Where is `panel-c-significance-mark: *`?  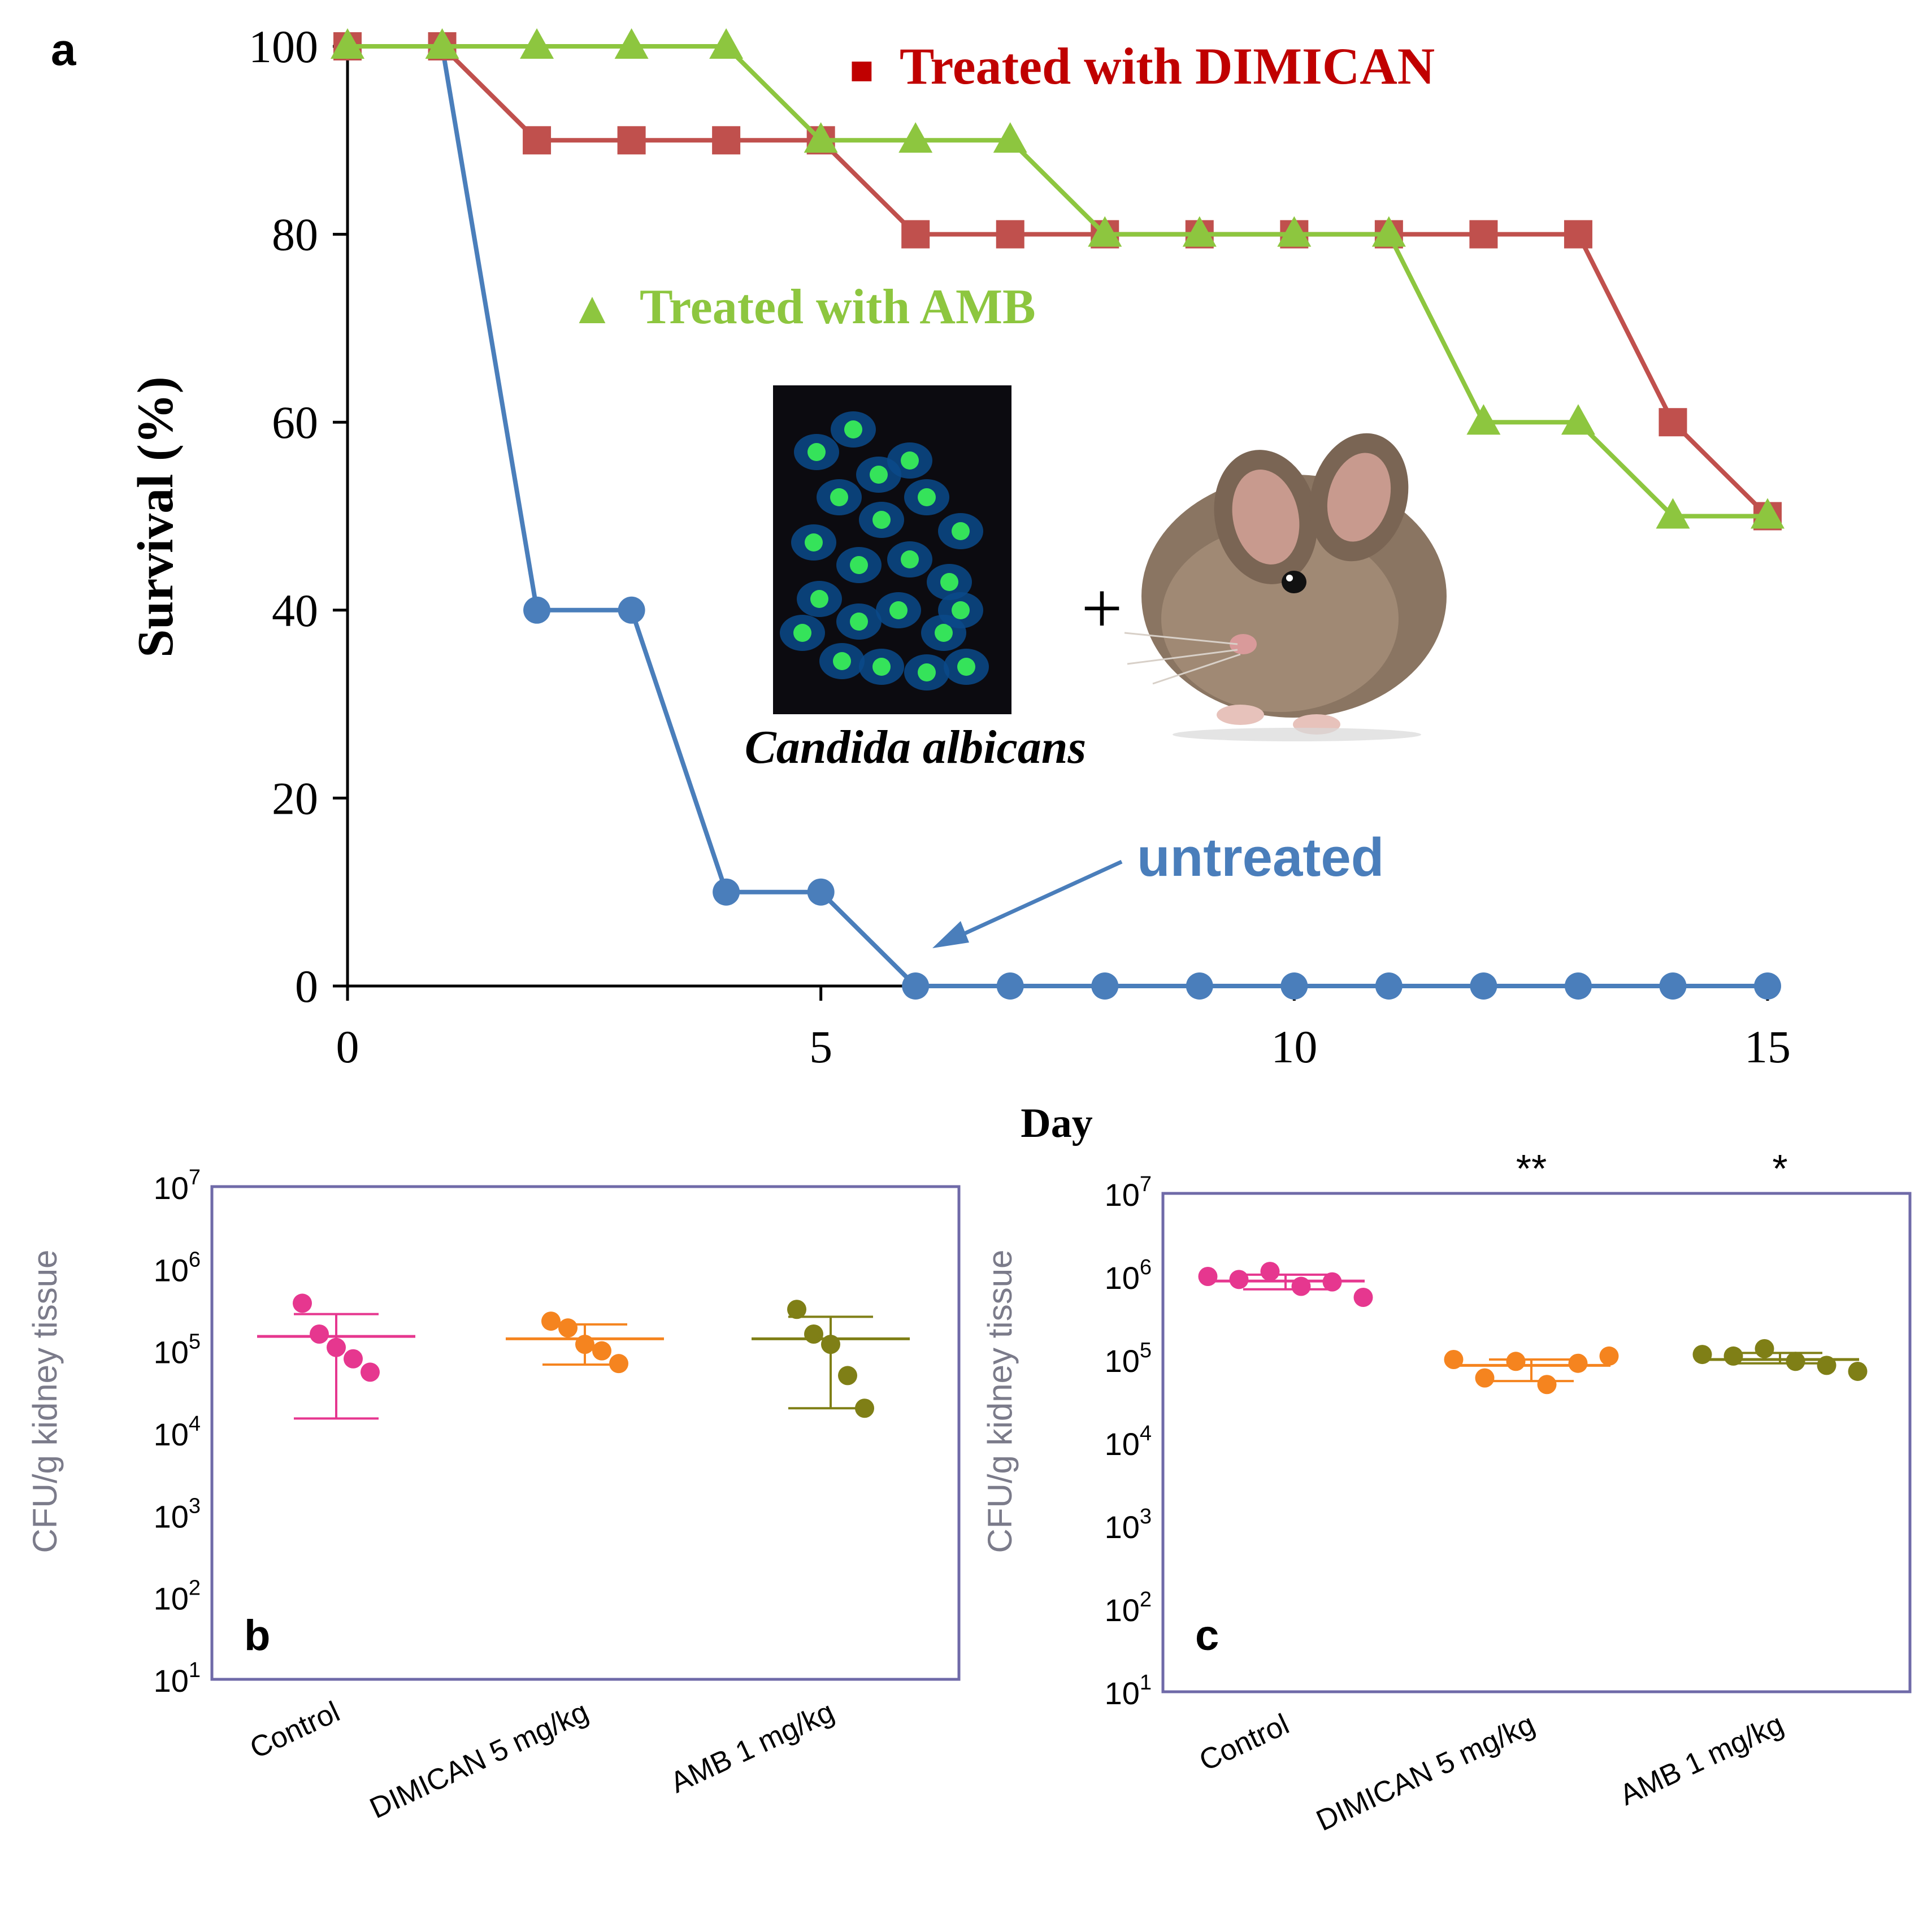 panel-c-significance-mark: * is located at coordinates (1779, 1168).